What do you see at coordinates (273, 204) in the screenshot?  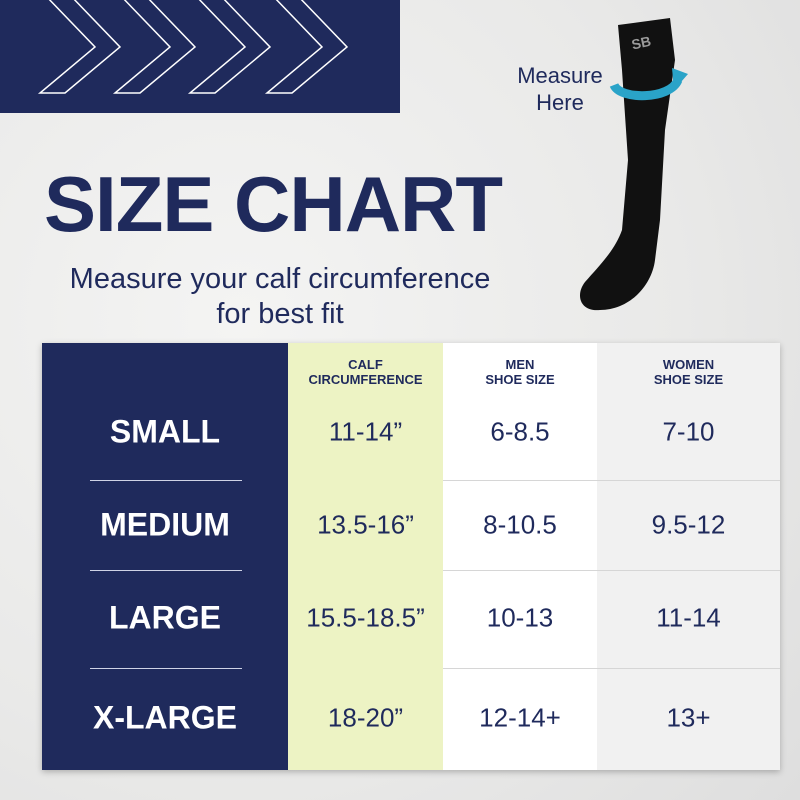 I see `page-title: SIZE CHART` at bounding box center [273, 204].